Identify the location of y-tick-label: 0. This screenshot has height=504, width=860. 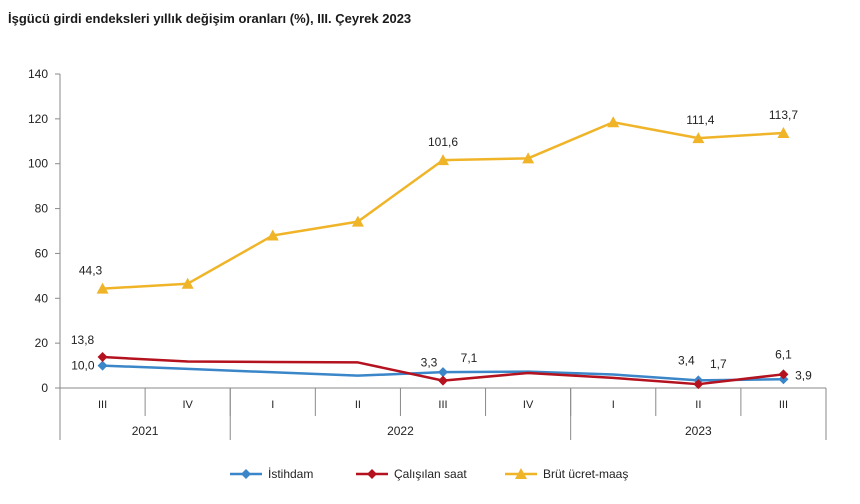
(44, 388).